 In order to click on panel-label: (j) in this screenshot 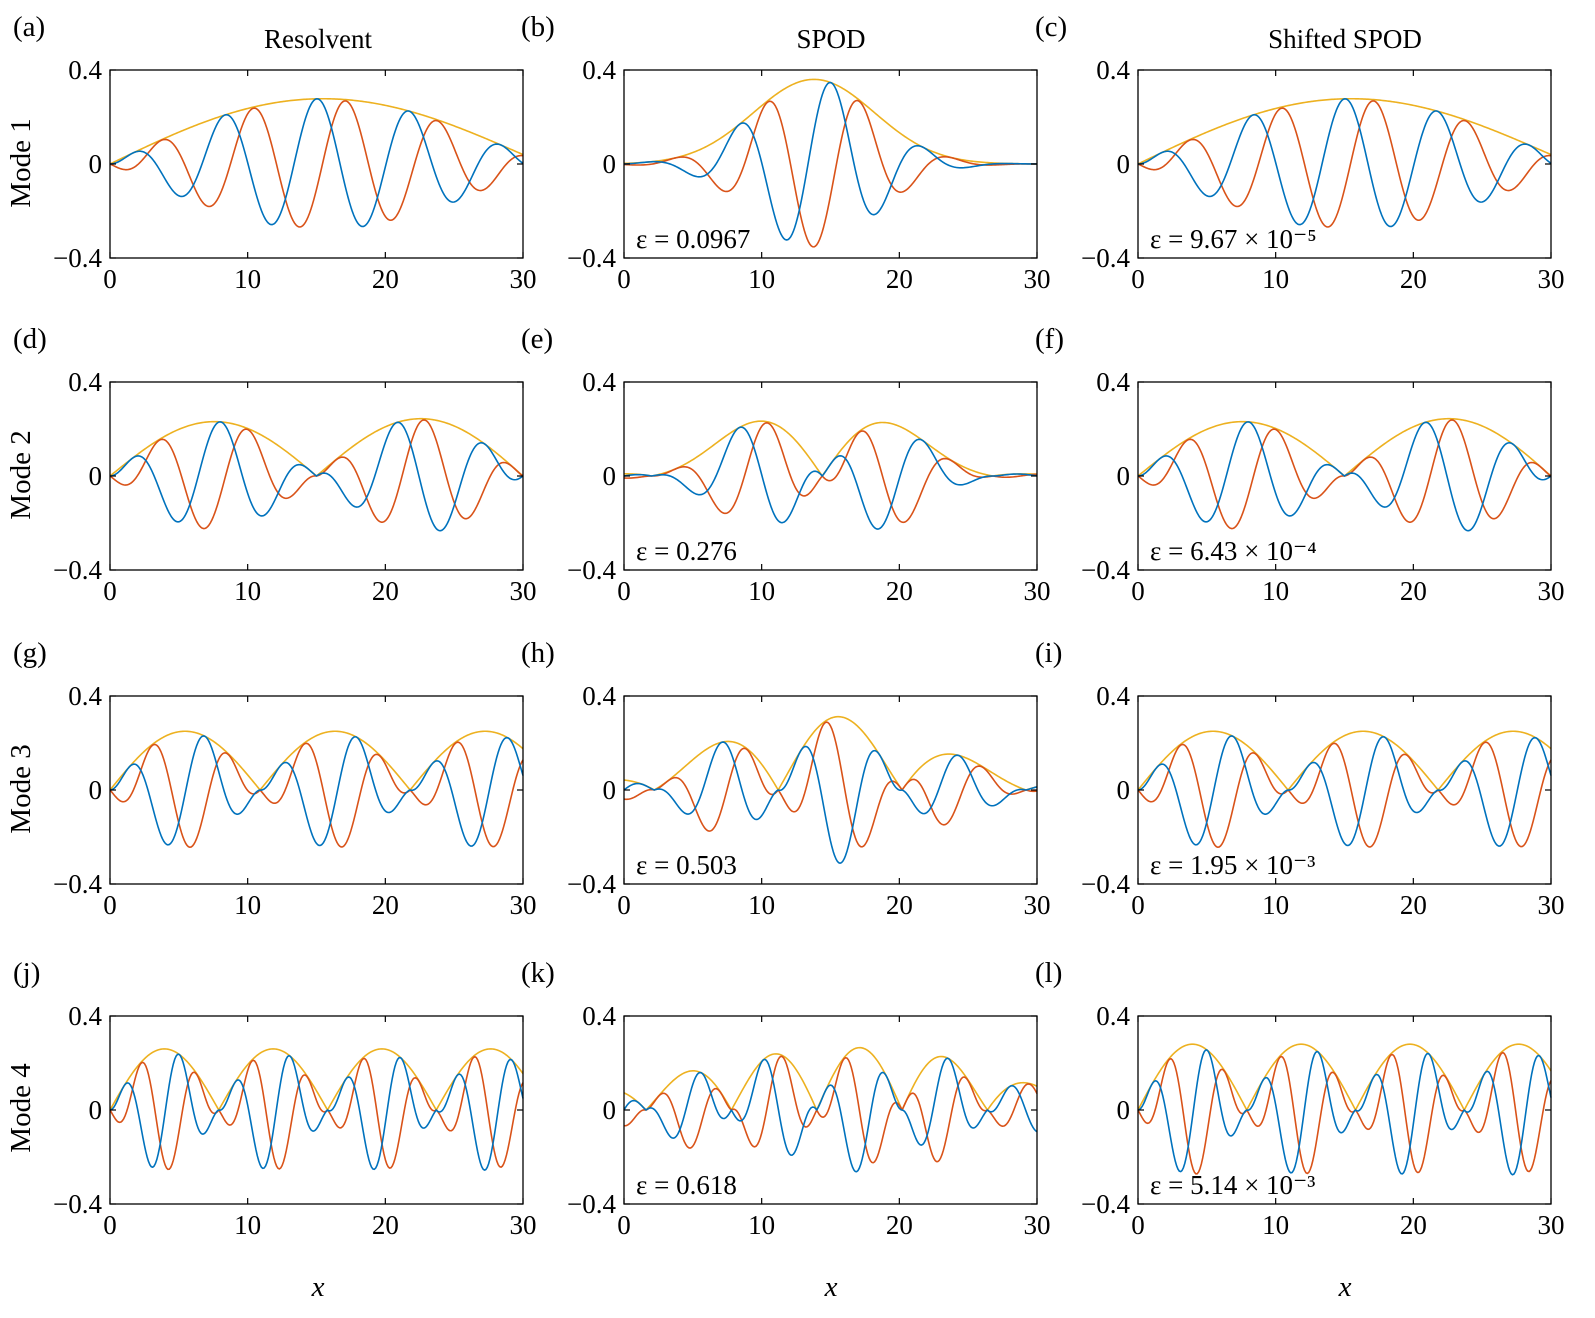, I will do `click(26, 973)`.